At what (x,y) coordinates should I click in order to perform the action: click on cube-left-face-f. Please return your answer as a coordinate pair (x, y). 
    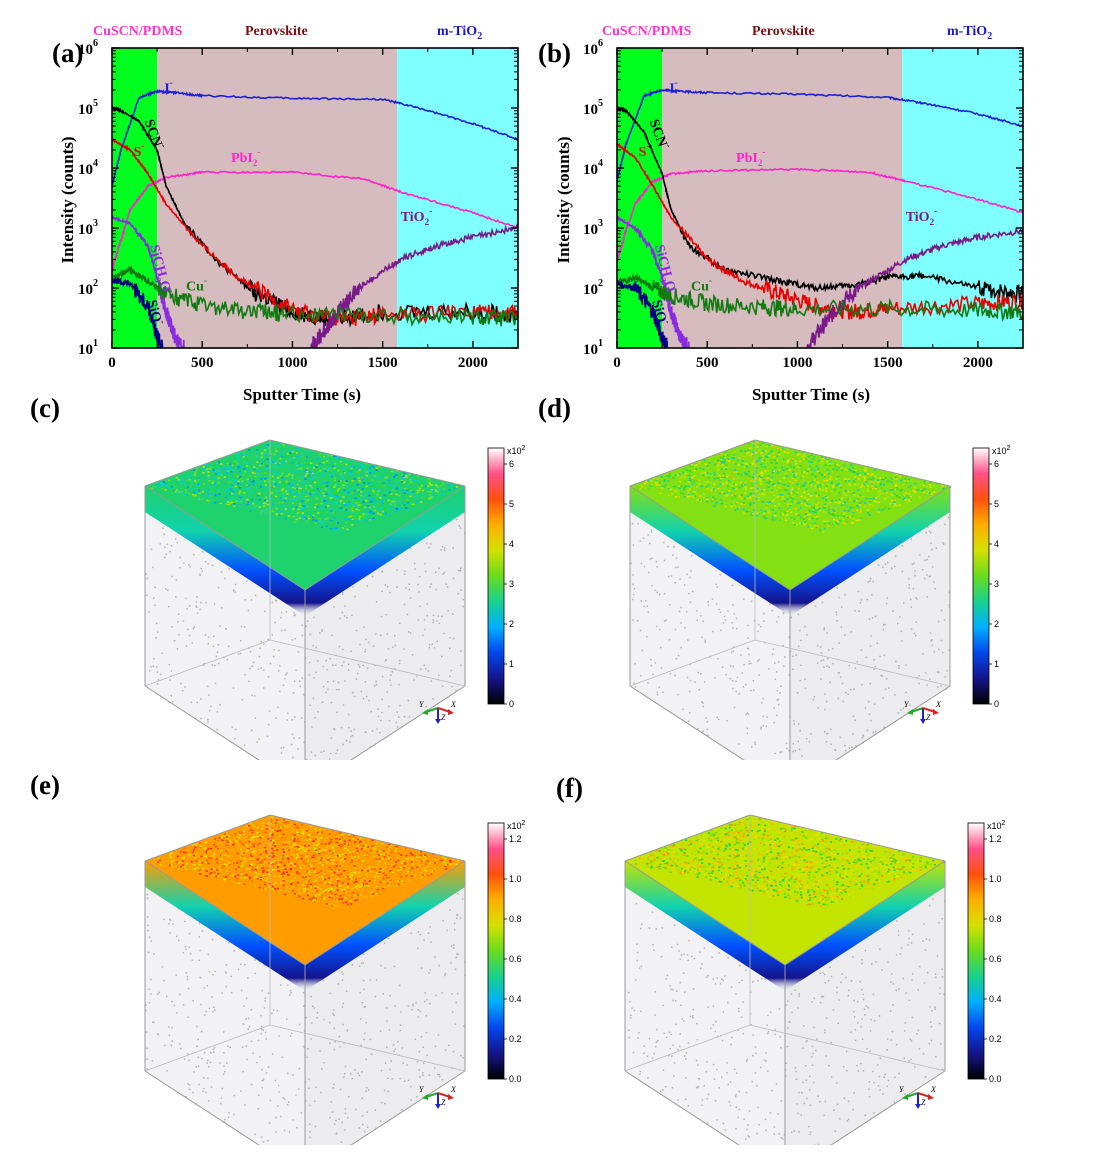
    Looking at the image, I should click on (705, 1003).